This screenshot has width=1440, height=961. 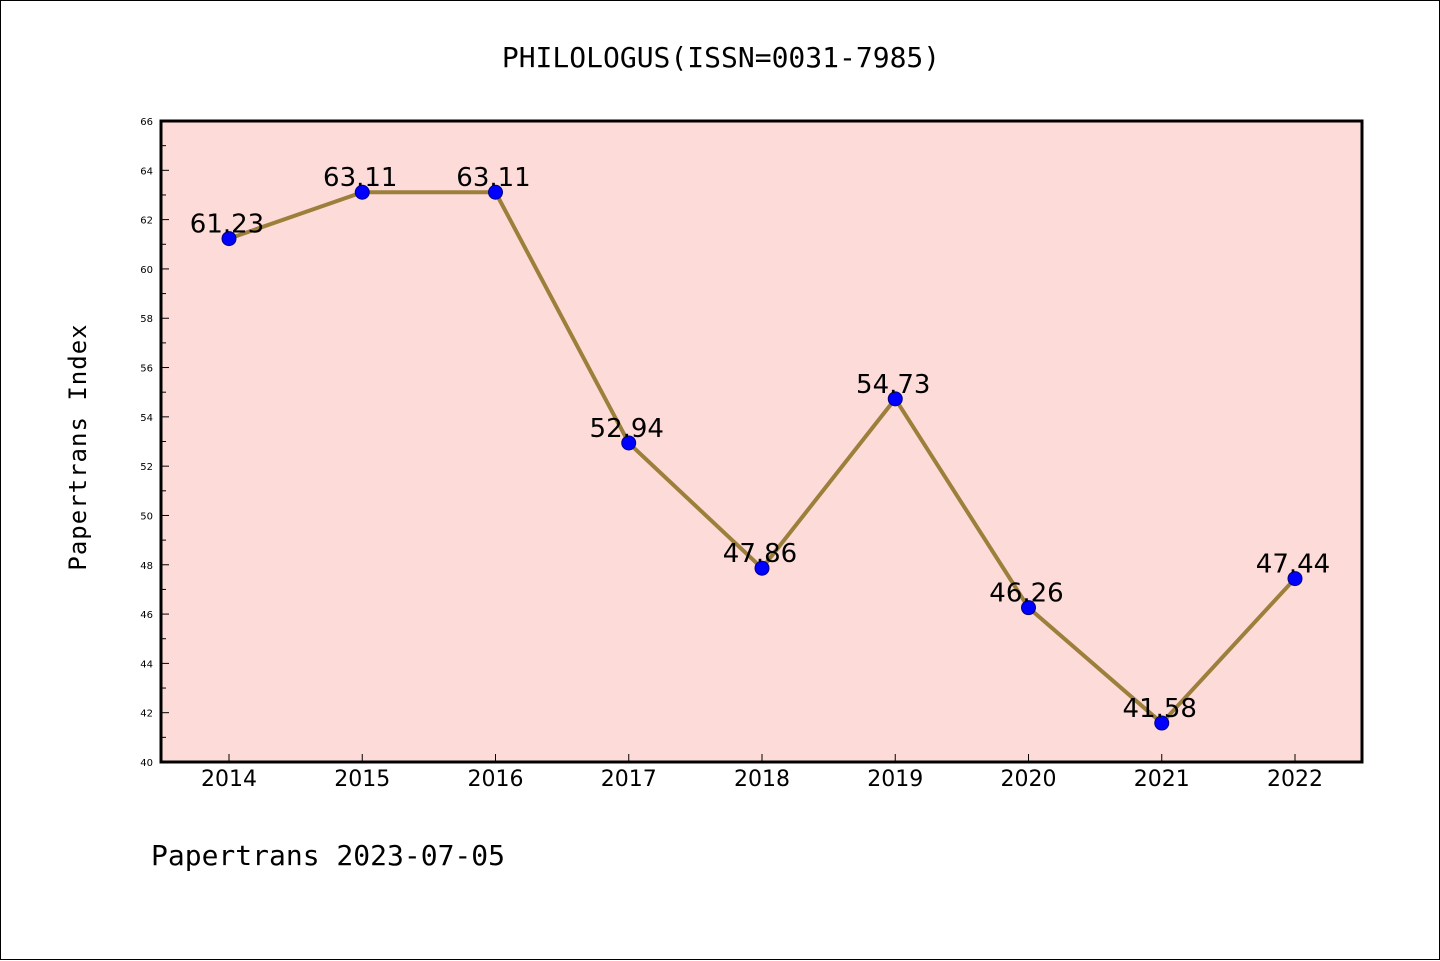 What do you see at coordinates (721, 57) in the screenshot?
I see `chart-title: PHILOLOGUS(ISSN=0031-7985)` at bounding box center [721, 57].